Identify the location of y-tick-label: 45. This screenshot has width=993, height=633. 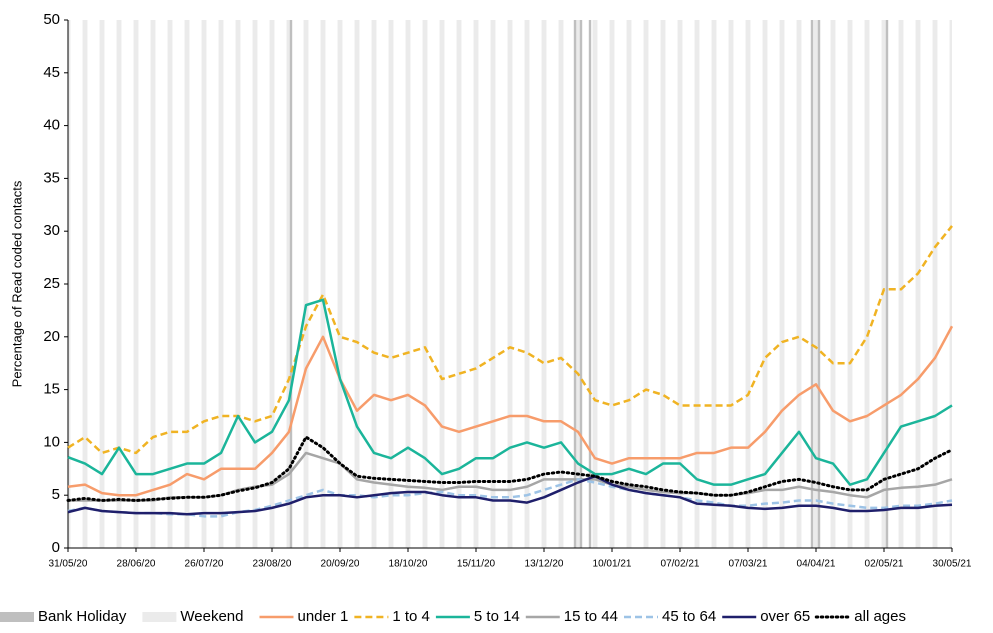
(51, 72).